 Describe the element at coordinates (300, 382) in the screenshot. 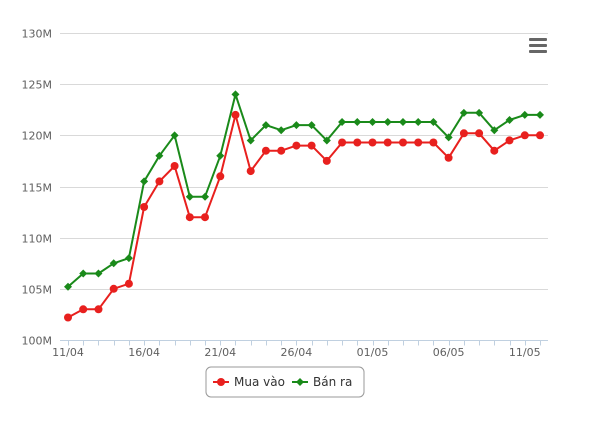

I see `legend-marker-ban-ra` at that location.